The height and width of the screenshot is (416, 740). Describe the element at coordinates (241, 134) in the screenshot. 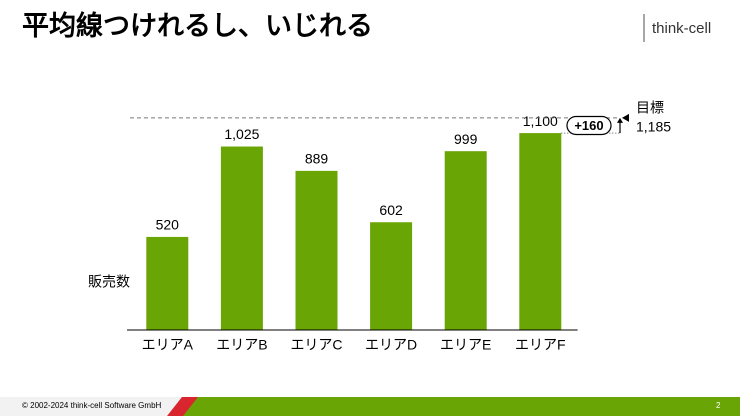

I see `value-label: 1,025` at that location.